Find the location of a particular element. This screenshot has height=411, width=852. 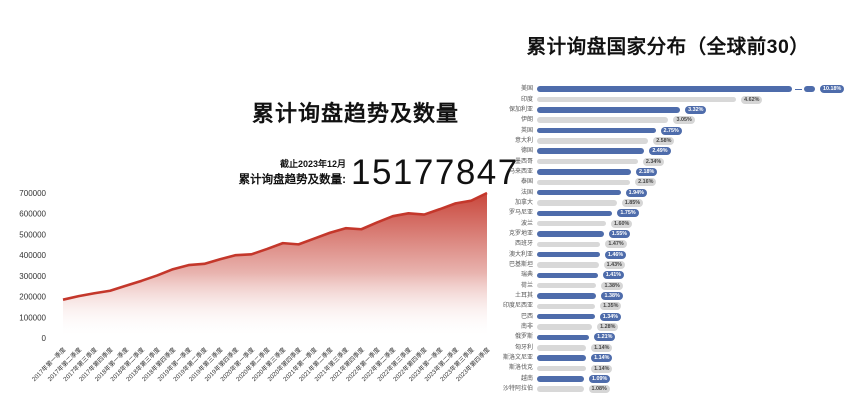

country-label: 加拿大 is located at coordinates (523, 202).